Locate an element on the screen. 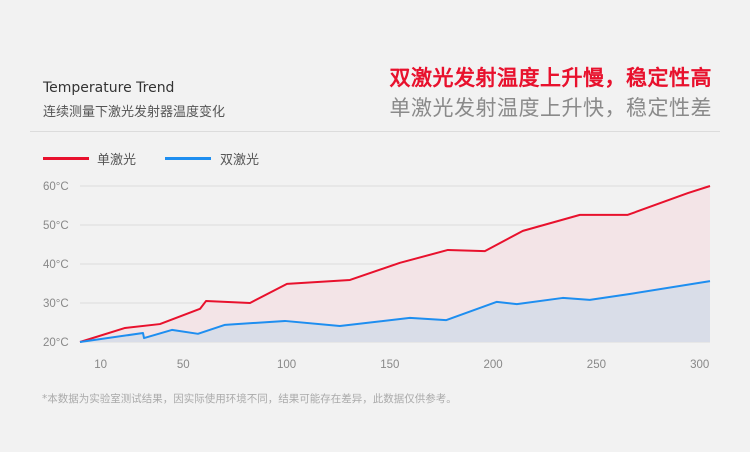 This screenshot has width=750, height=452. x-tick-label: 100 is located at coordinates (286, 365).